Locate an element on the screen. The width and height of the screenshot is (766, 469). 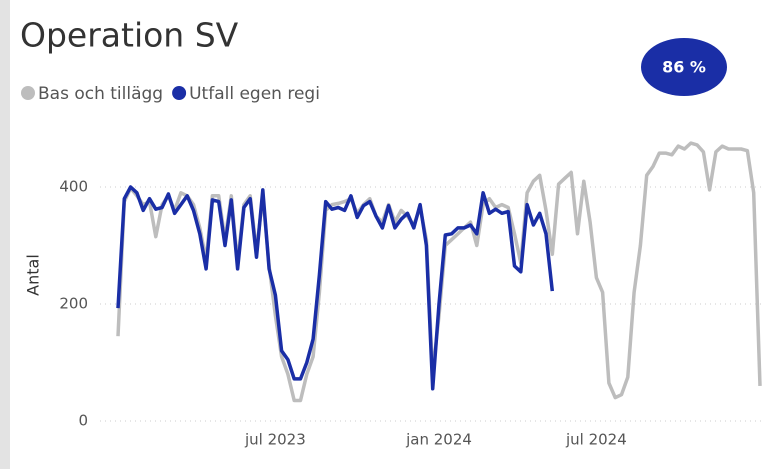
y-tick-label: 0 is located at coordinates (83, 421).